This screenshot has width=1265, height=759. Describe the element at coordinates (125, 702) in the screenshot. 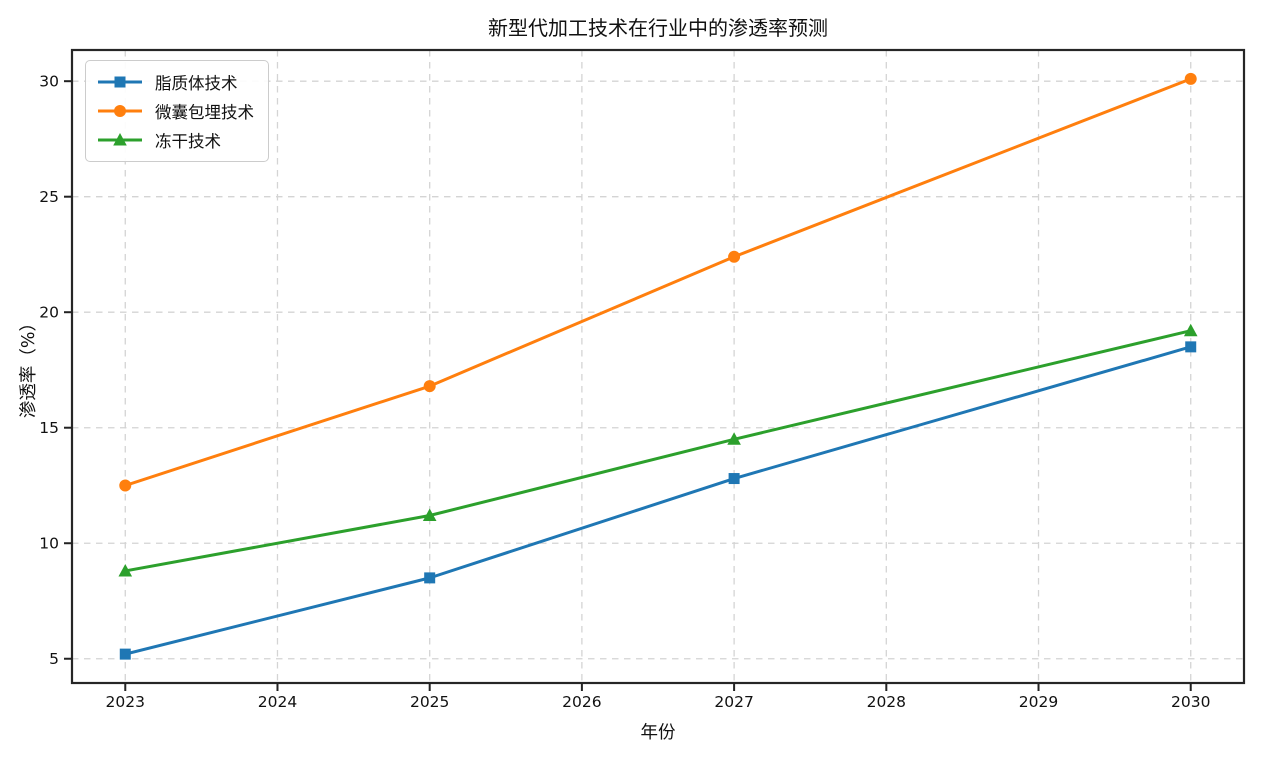

I see `x-tick-label: 2023` at that location.